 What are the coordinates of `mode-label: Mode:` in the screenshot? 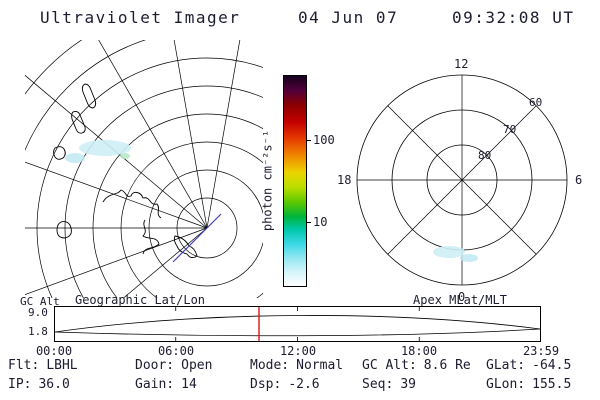 It's located at (270, 365).